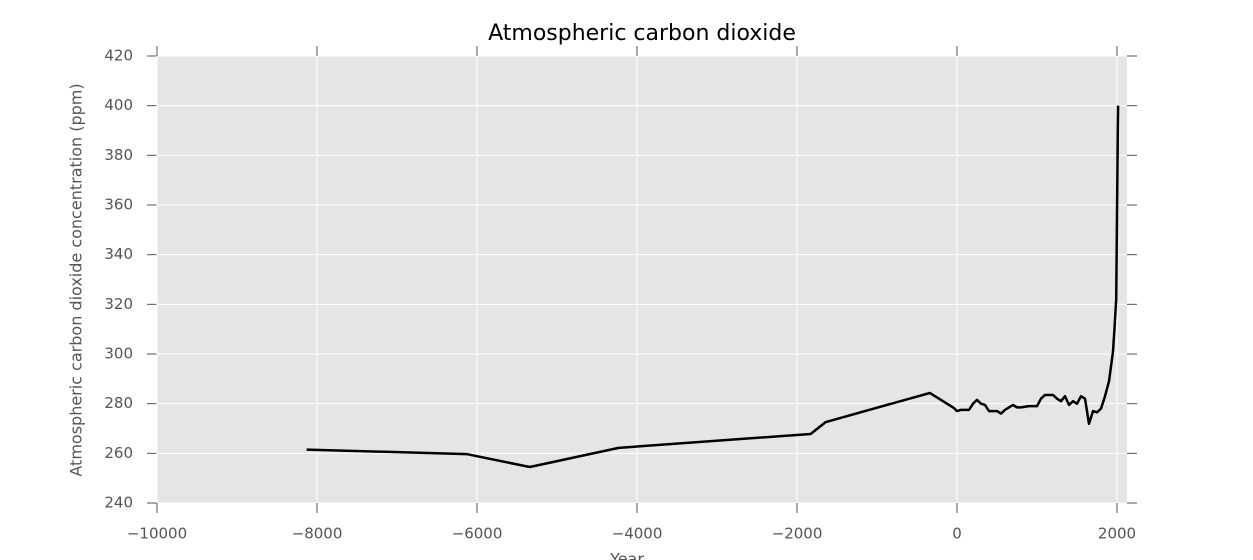 This screenshot has height=560, width=1253. Describe the element at coordinates (1117, 534) in the screenshot. I see `x-tick-label: 2000` at that location.